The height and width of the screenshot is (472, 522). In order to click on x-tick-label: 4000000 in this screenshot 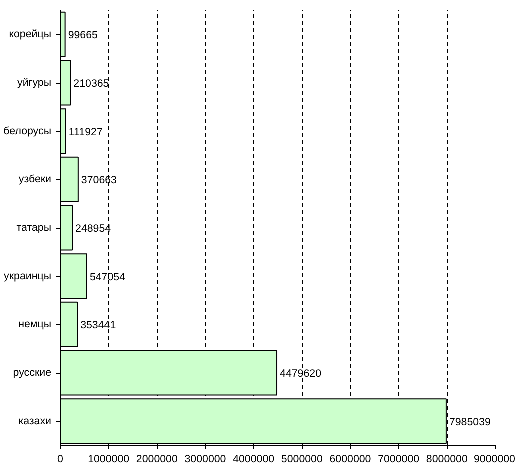, I will do `click(254, 460)`.